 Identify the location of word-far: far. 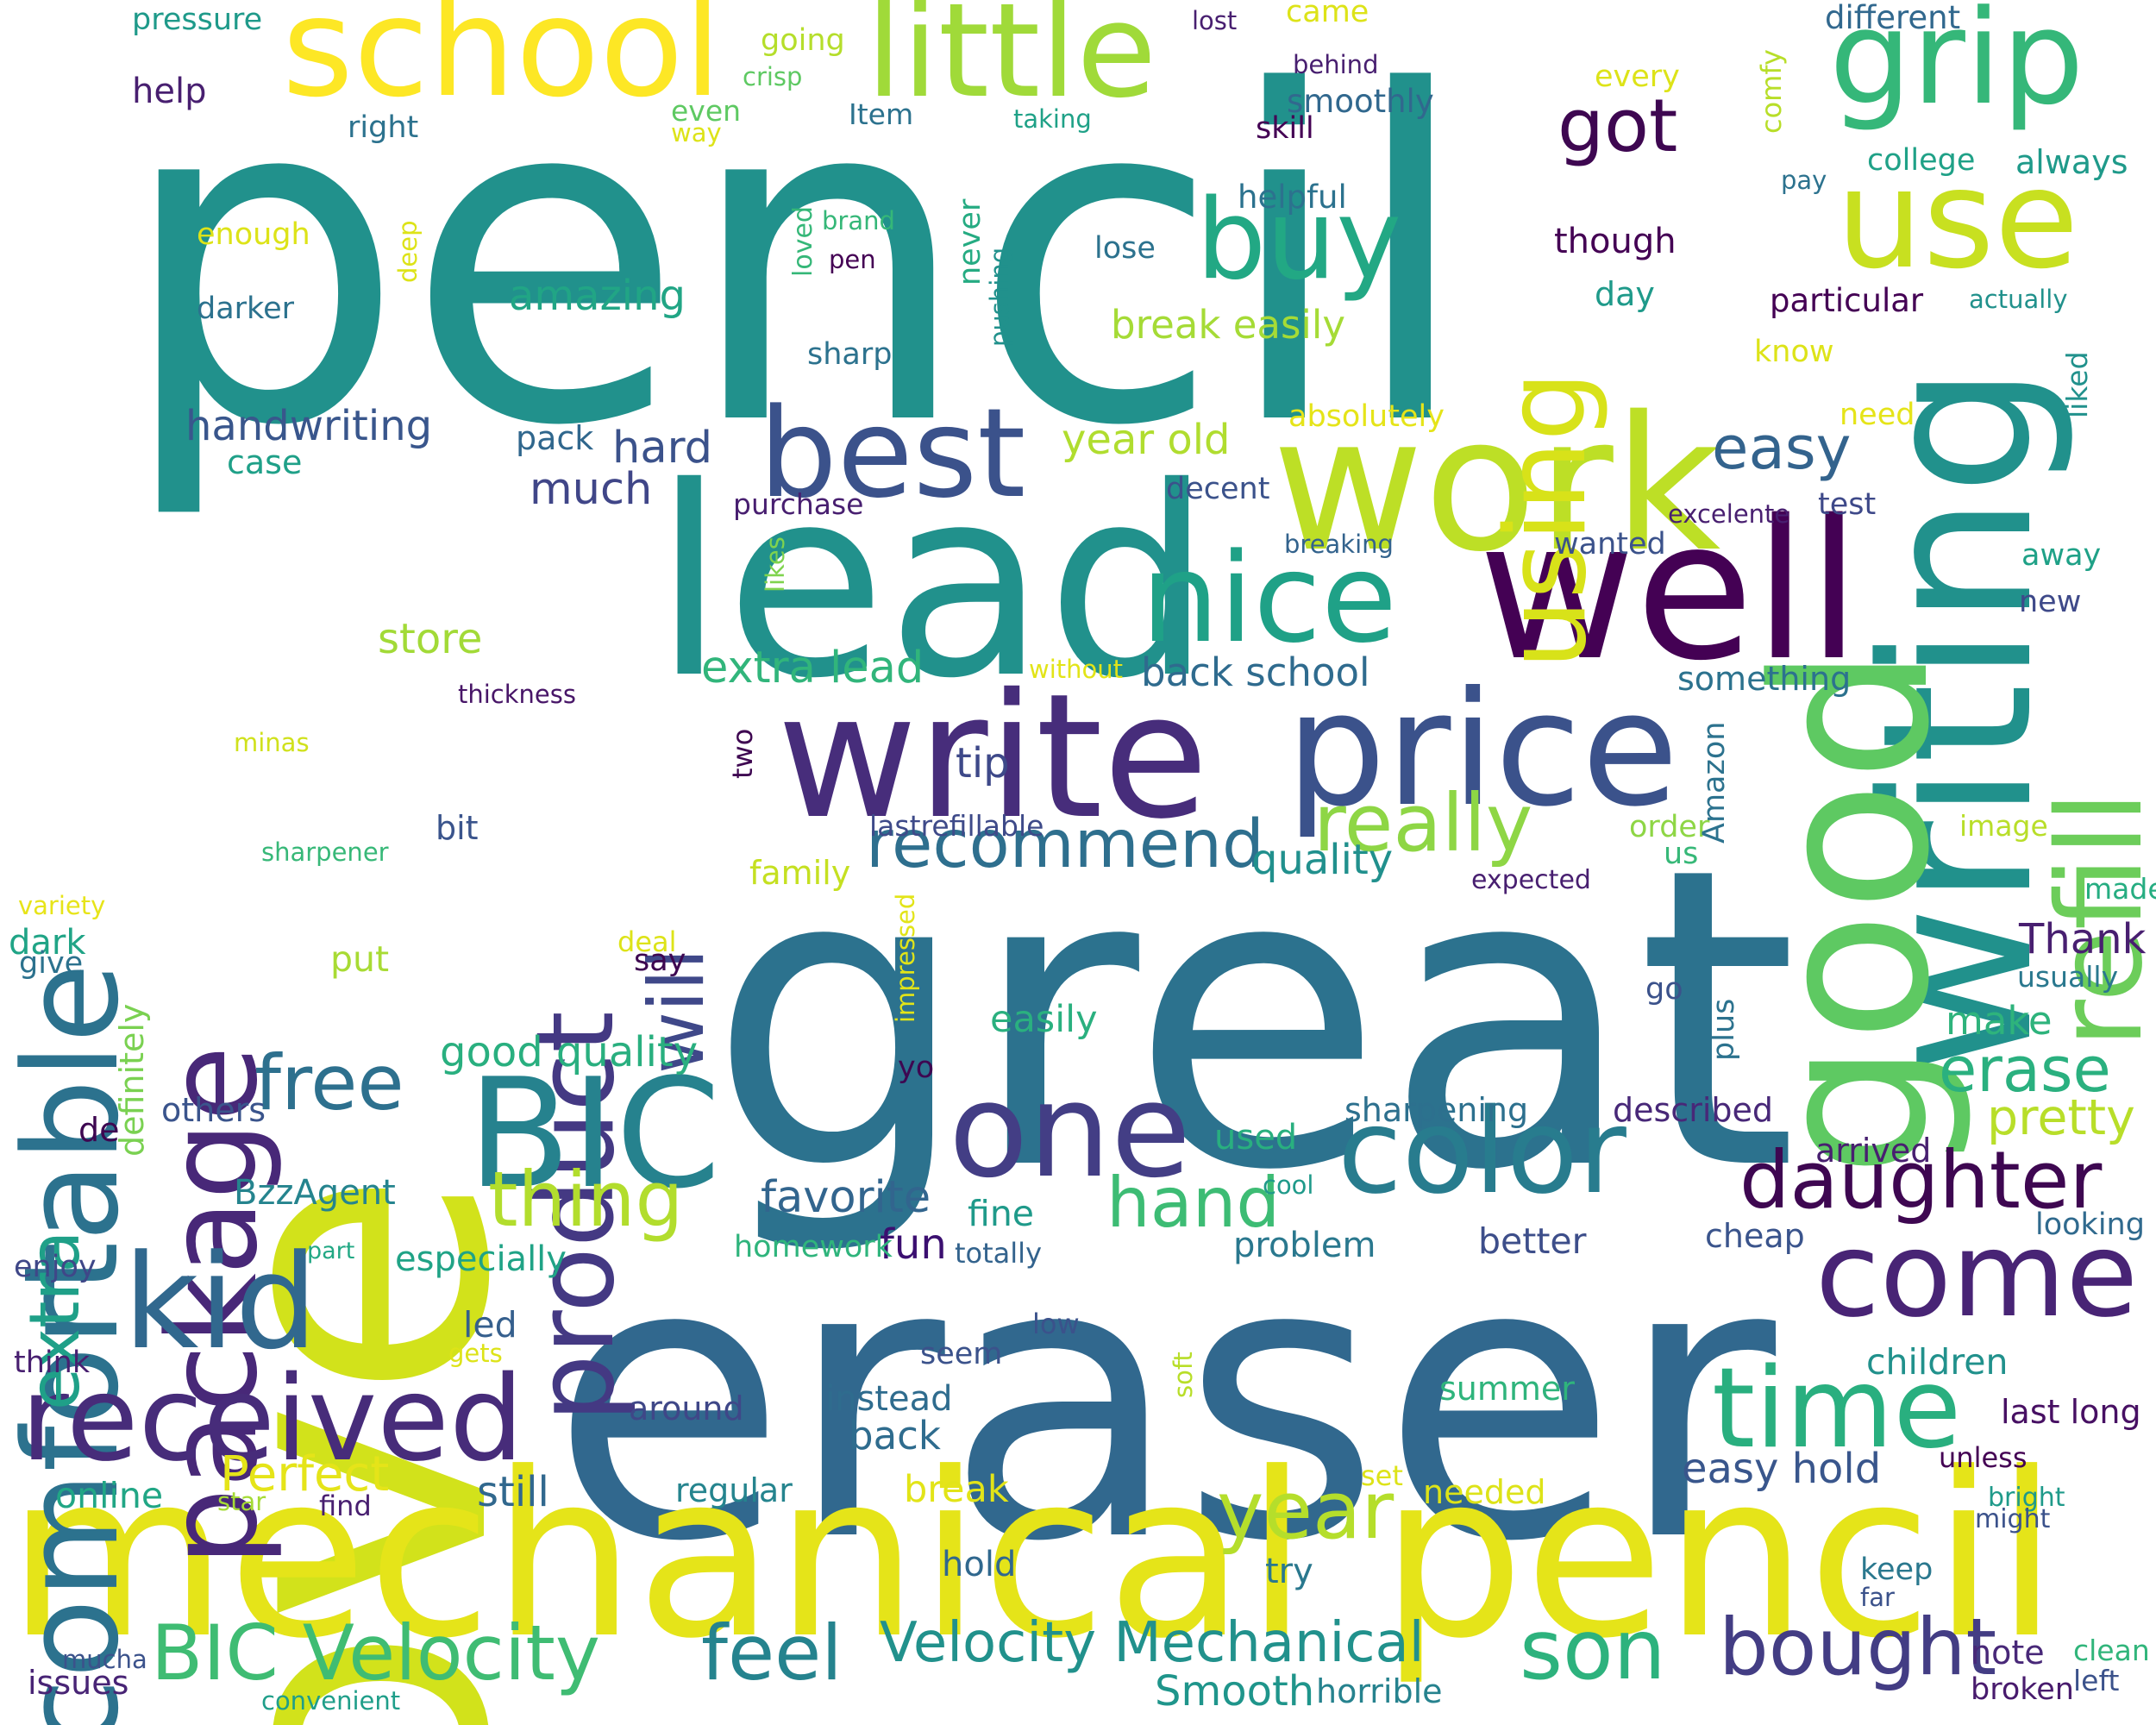
(1877, 1597).